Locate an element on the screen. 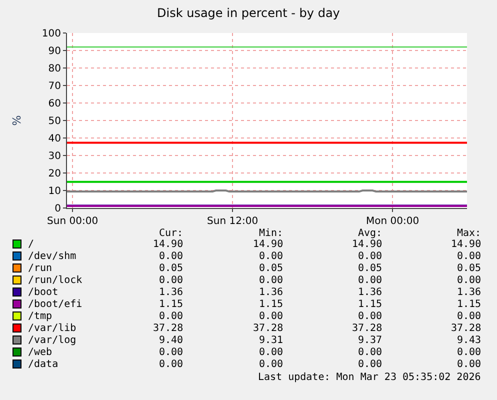  legend-label: /data is located at coordinates (43, 364).